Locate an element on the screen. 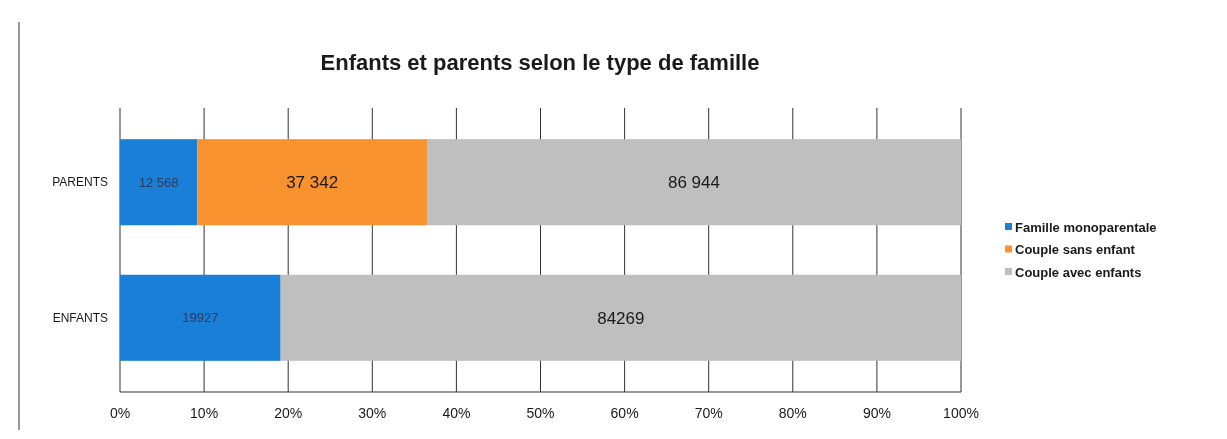 The image size is (1227, 439). annotation: 86 944 is located at coordinates (693, 183).